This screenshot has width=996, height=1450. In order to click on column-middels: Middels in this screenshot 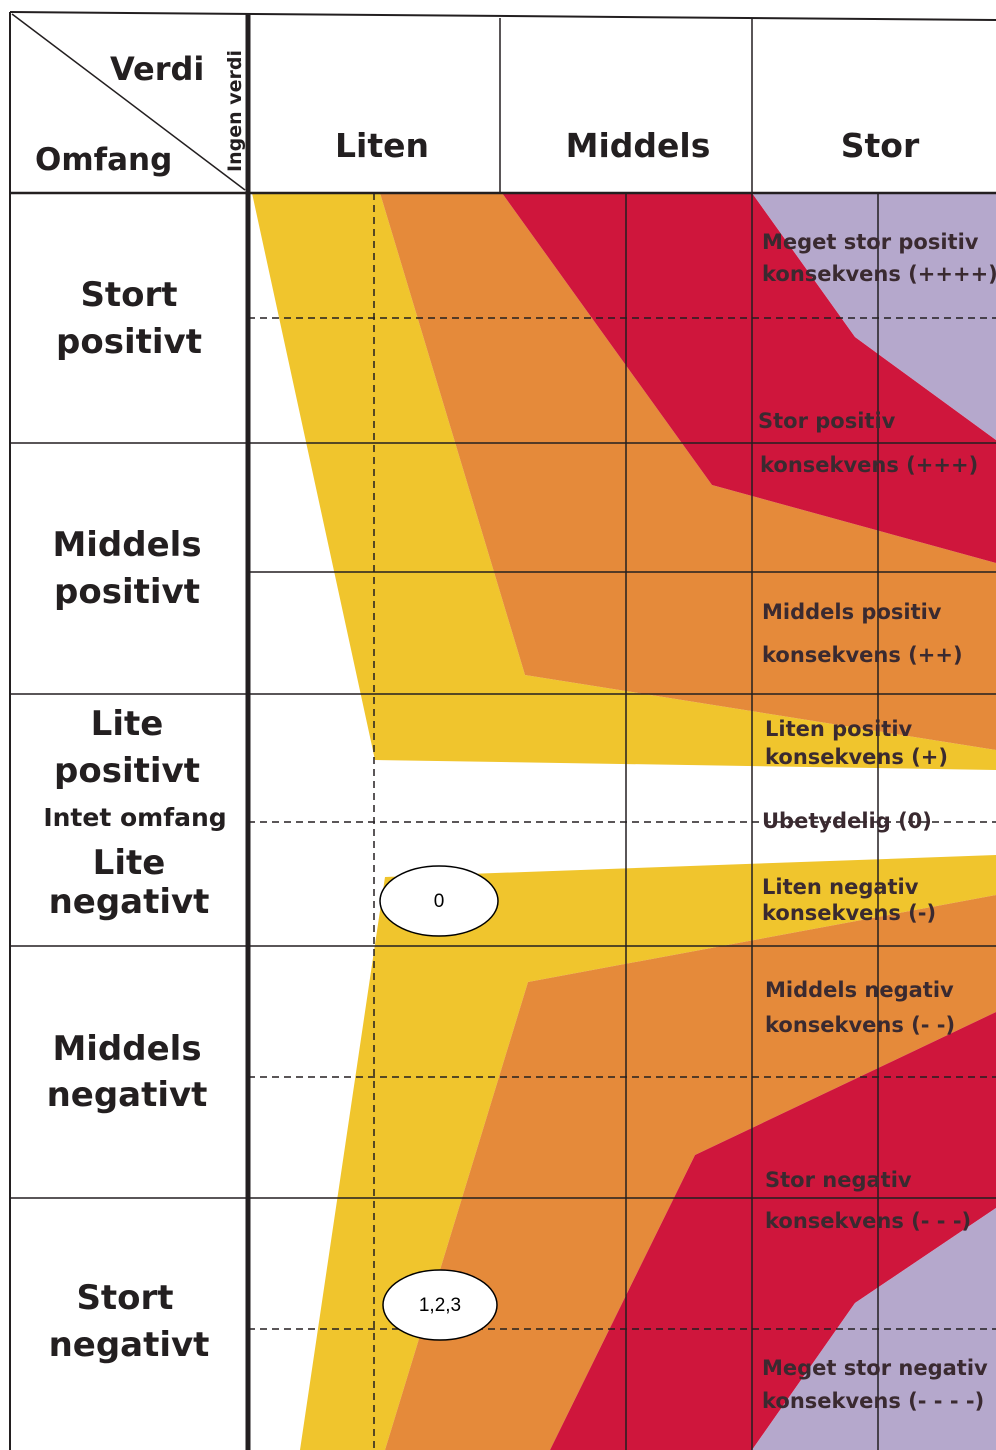, I will do `click(638, 145)`.